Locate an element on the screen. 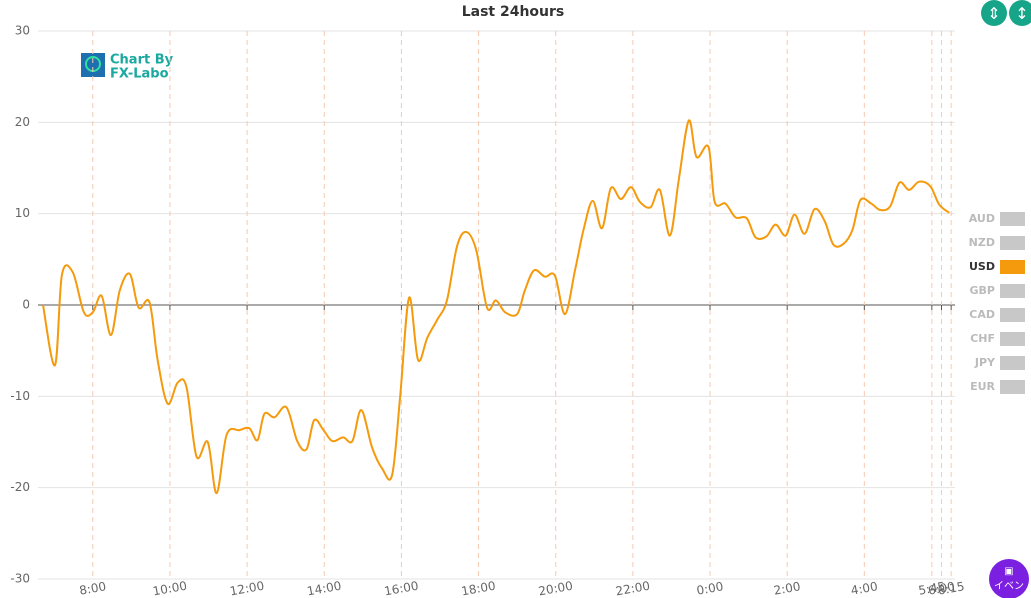 The height and width of the screenshot is (598, 1031). legend-label: CAD is located at coordinates (982, 314).